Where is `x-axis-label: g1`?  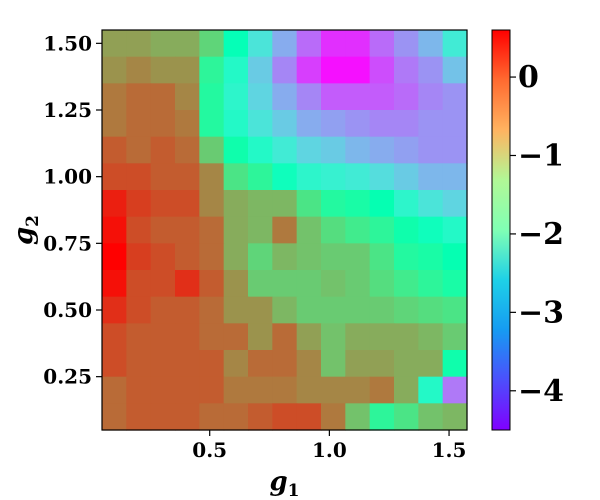 x-axis-label: g1 is located at coordinates (284, 483).